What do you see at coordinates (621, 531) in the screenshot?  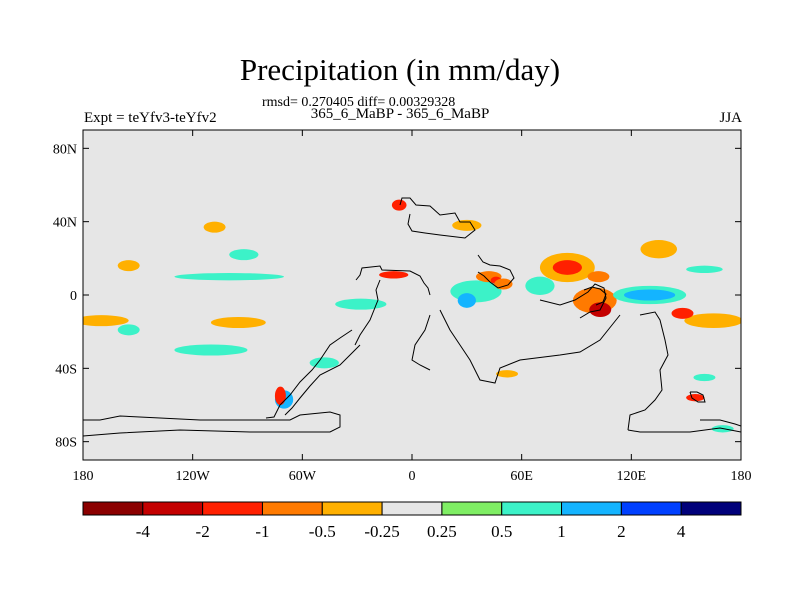 I see `colorbar-label: 2` at bounding box center [621, 531].